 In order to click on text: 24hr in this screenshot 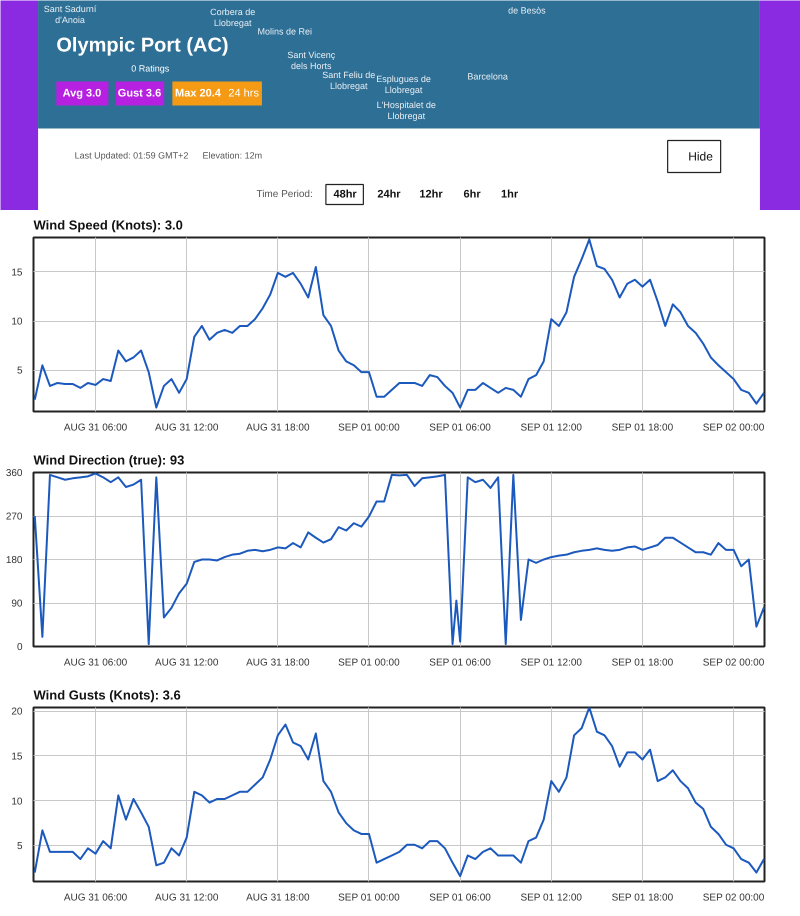, I will do `click(389, 194)`.